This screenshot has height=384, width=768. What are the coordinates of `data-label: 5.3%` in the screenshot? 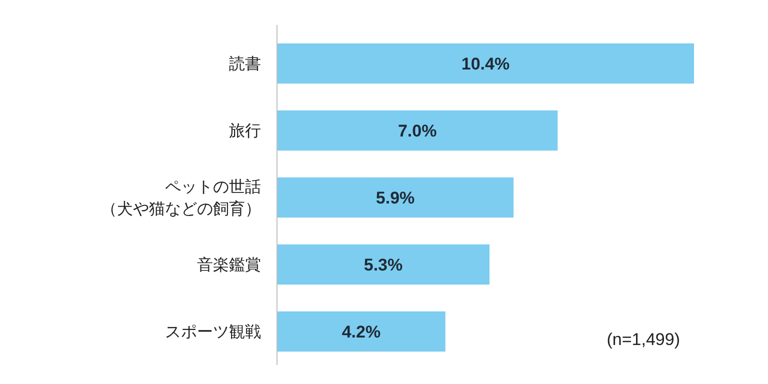 It's located at (383, 264).